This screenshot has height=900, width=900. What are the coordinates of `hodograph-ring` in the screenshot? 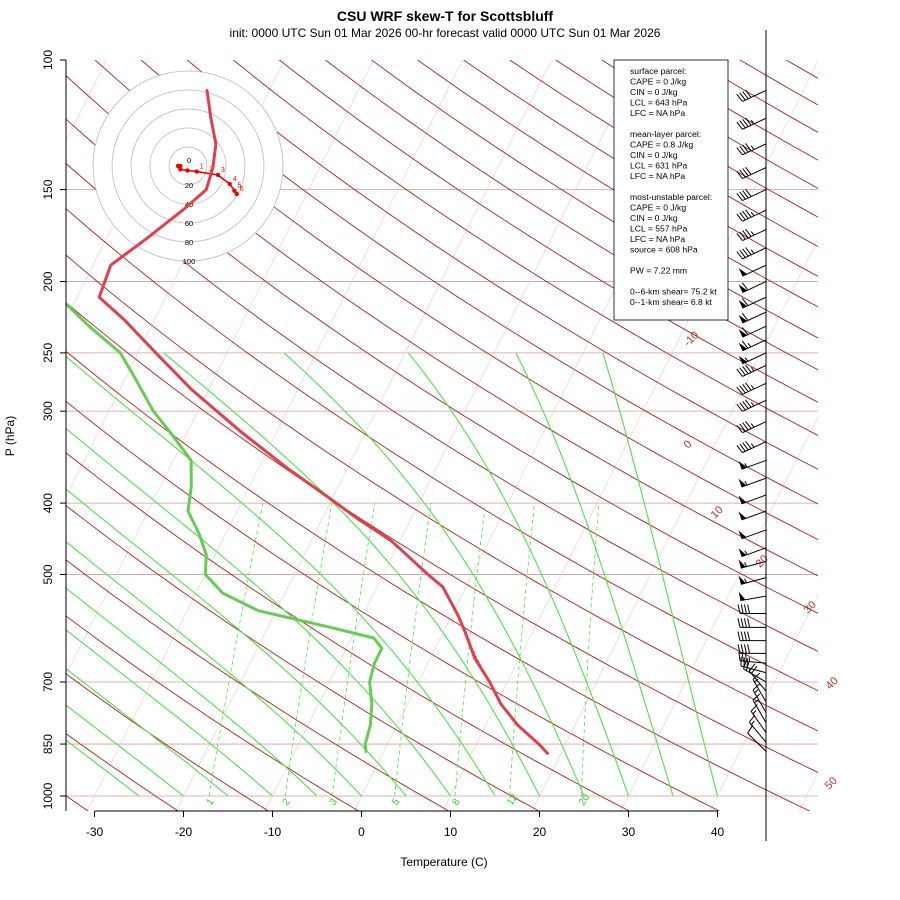 It's located at (188, 166).